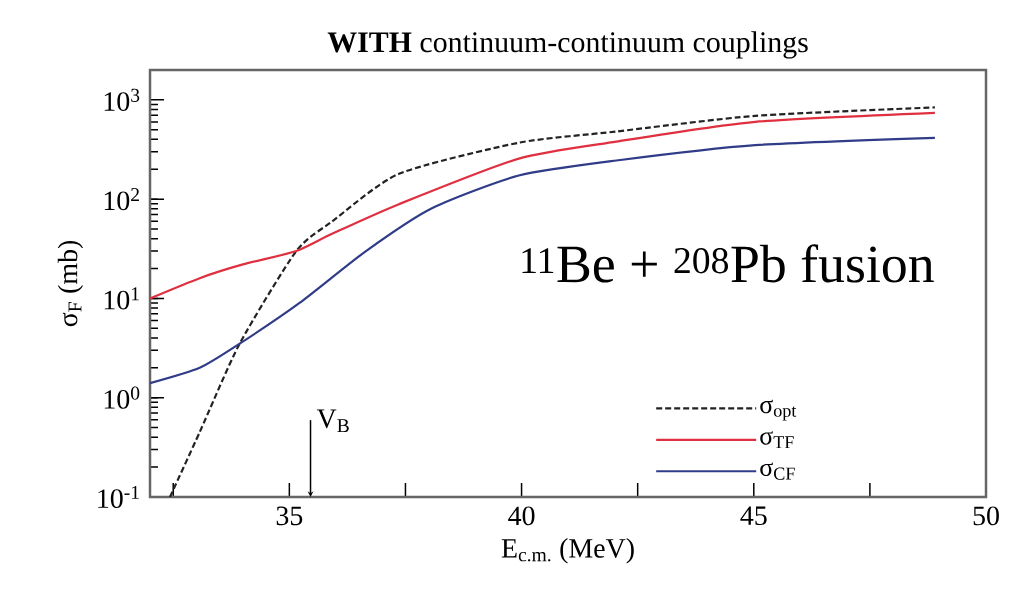 The width and height of the screenshot is (1020, 610). Describe the element at coordinates (567, 551) in the screenshot. I see `x-axis-title: E$_{c.m.}$ (MeV)` at that location.